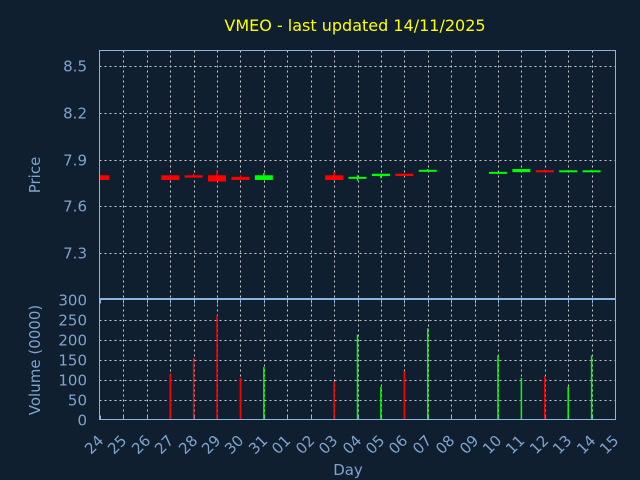 The image size is (640, 480). I want to click on price-axis-label: Price, so click(35, 175).